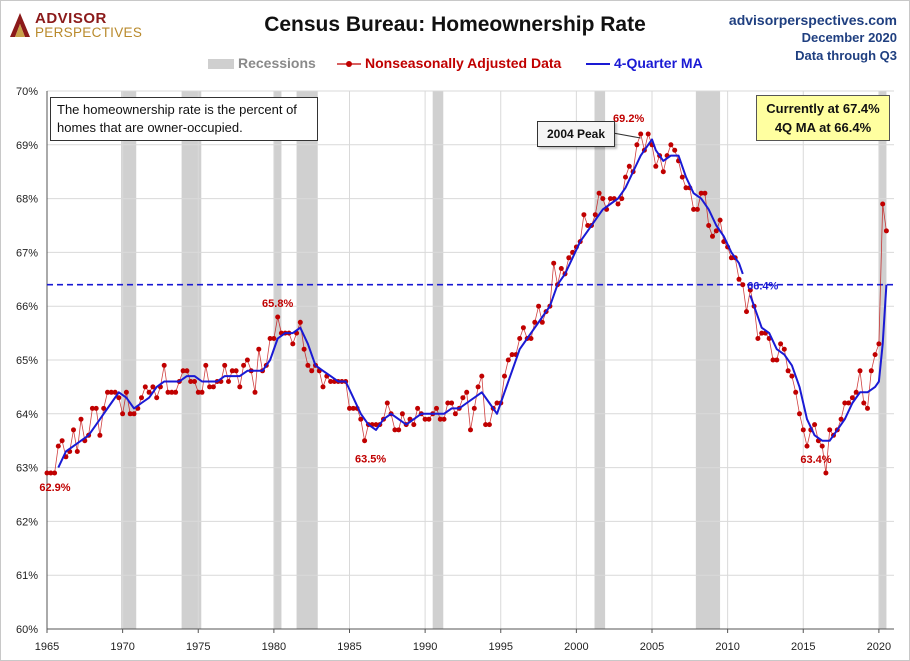 Image resolution: width=910 pixels, height=661 pixels. What do you see at coordinates (803, 647) in the screenshot?
I see `x-tick-label: 2015` at bounding box center [803, 647].